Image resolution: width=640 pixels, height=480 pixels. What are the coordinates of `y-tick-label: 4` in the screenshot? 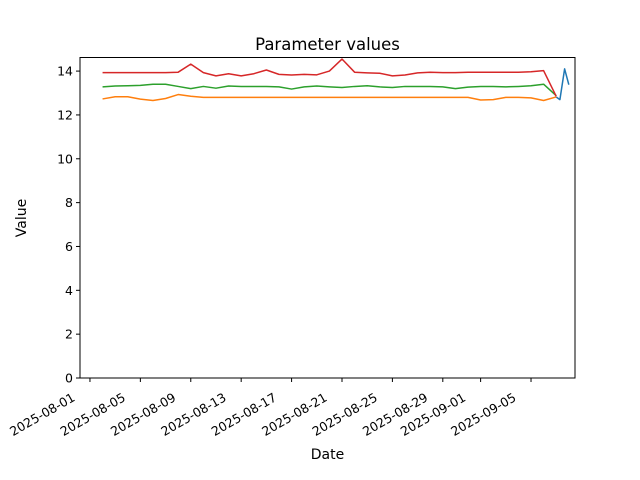 It's located at (69, 290).